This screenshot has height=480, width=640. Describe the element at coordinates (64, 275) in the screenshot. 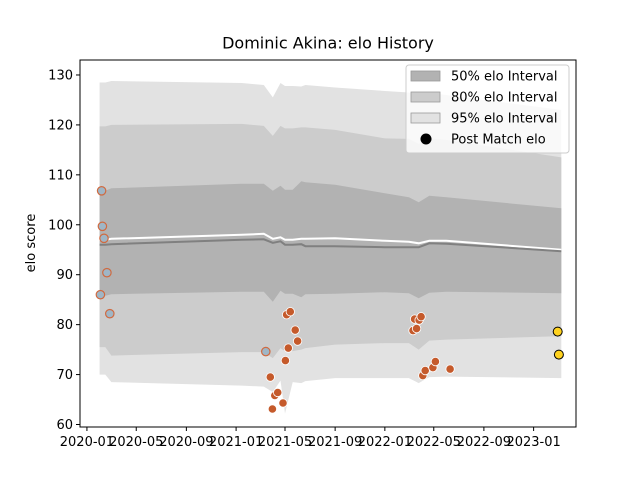

I see `y-tick-label-90: 90` at that location.